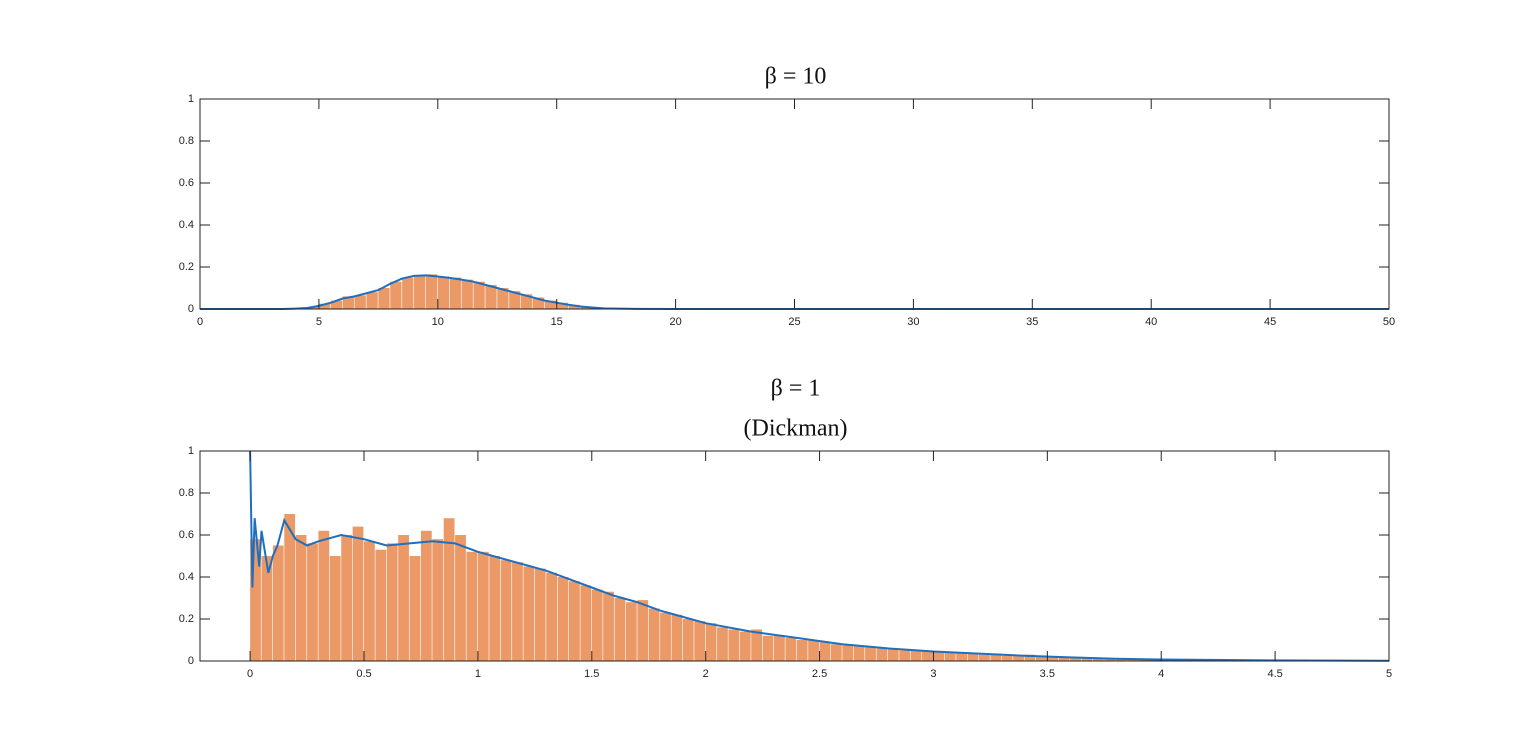  Describe the element at coordinates (1151, 322) in the screenshot. I see `x-tick-label: 40` at that location.